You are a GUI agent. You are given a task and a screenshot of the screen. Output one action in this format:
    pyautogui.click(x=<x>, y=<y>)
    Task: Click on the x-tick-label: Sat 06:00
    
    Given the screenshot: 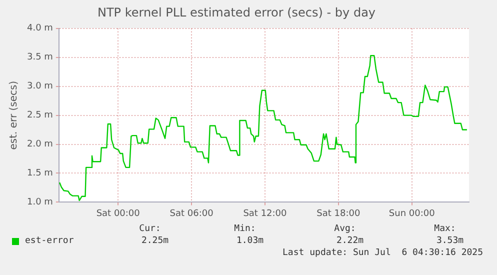 What is the action you would take?
    pyautogui.click(x=192, y=213)
    